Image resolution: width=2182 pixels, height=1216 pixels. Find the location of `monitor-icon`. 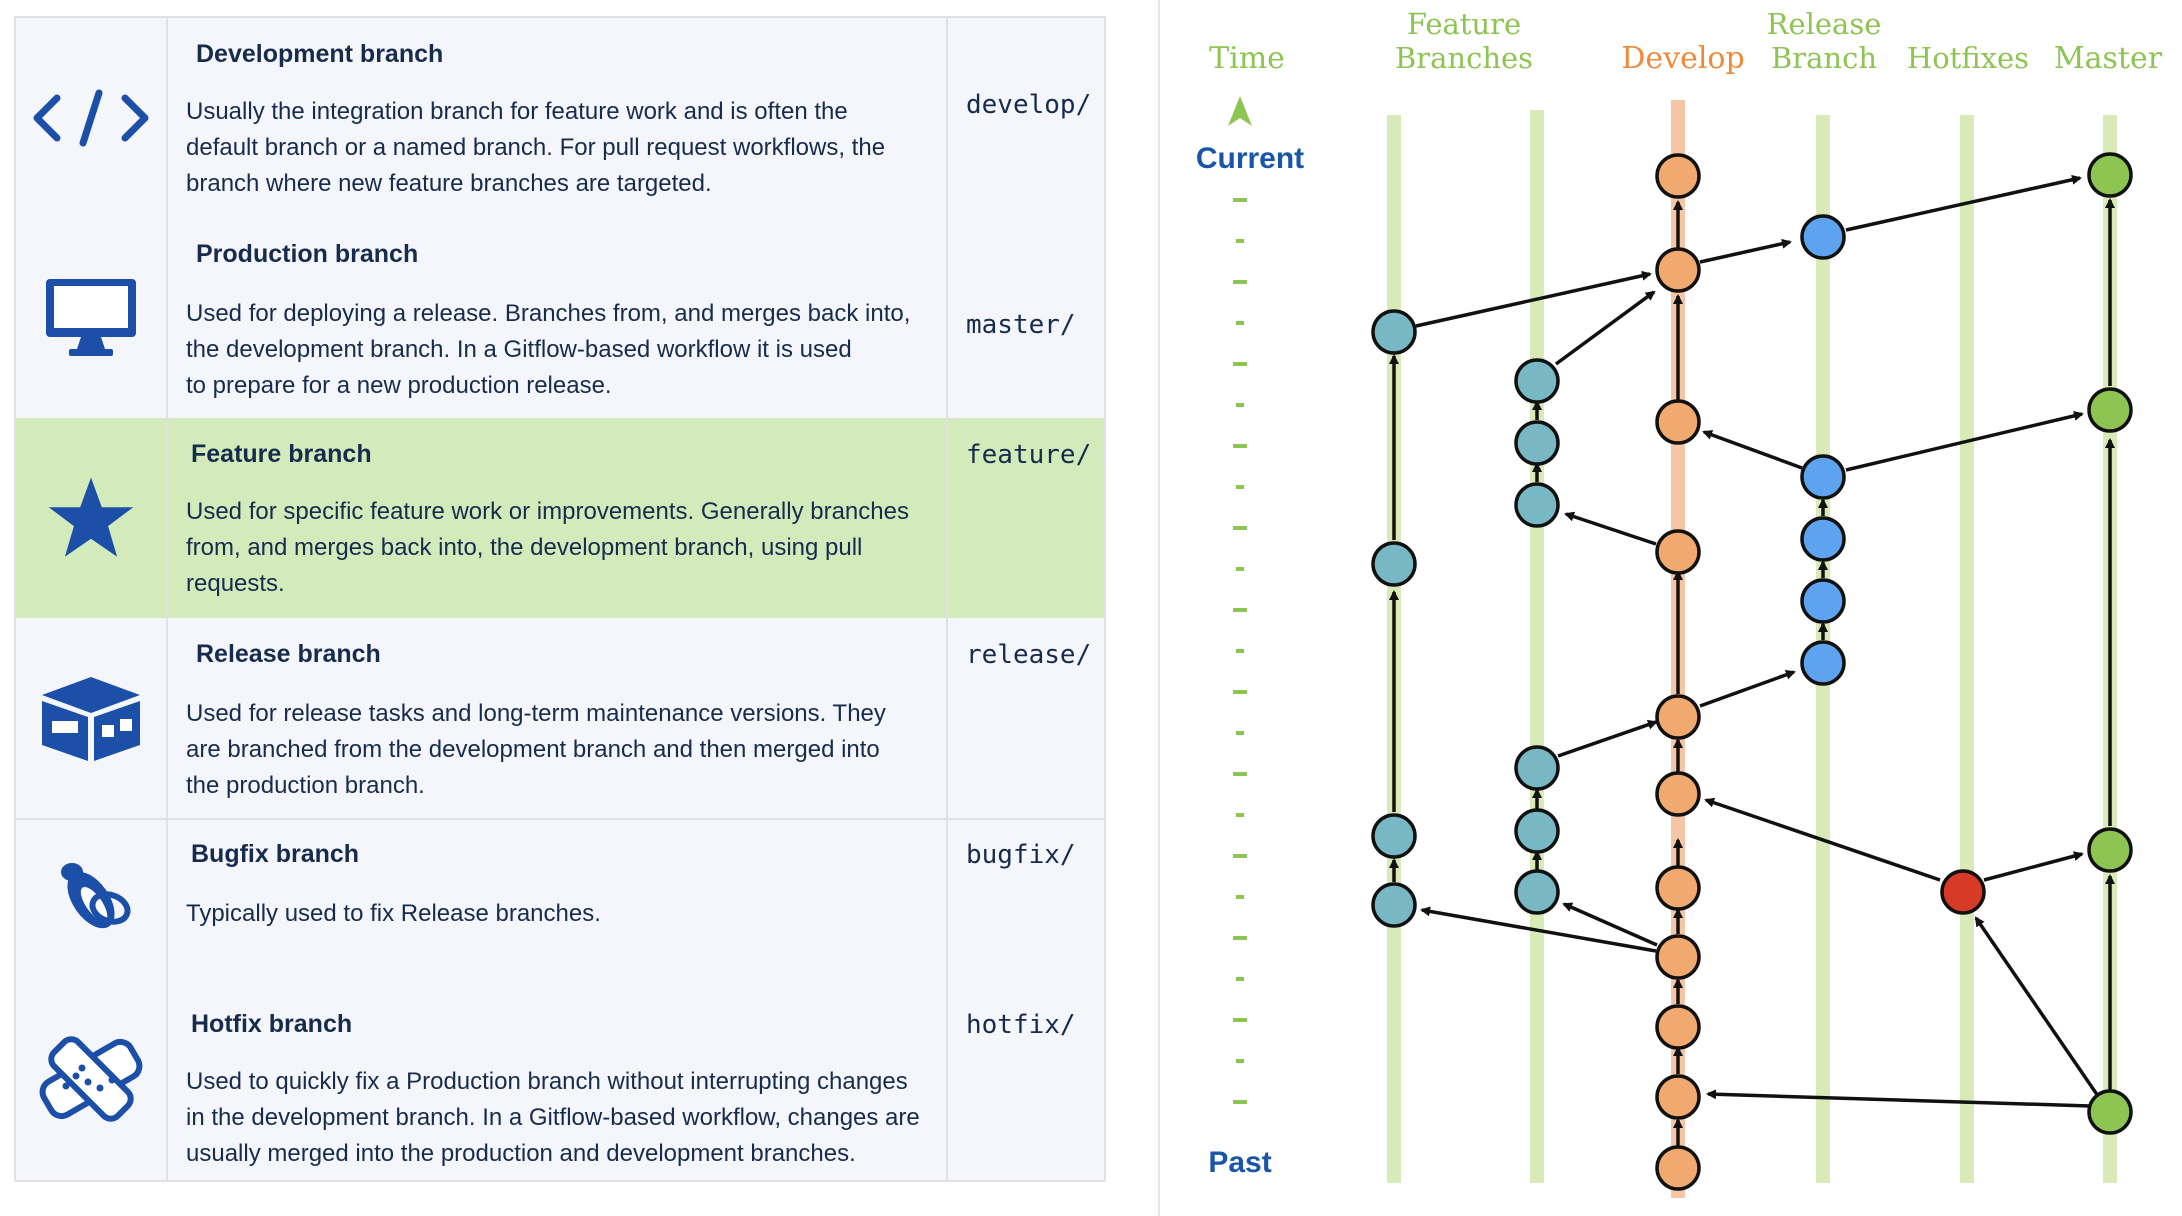

monitor-icon is located at coordinates (91, 318).